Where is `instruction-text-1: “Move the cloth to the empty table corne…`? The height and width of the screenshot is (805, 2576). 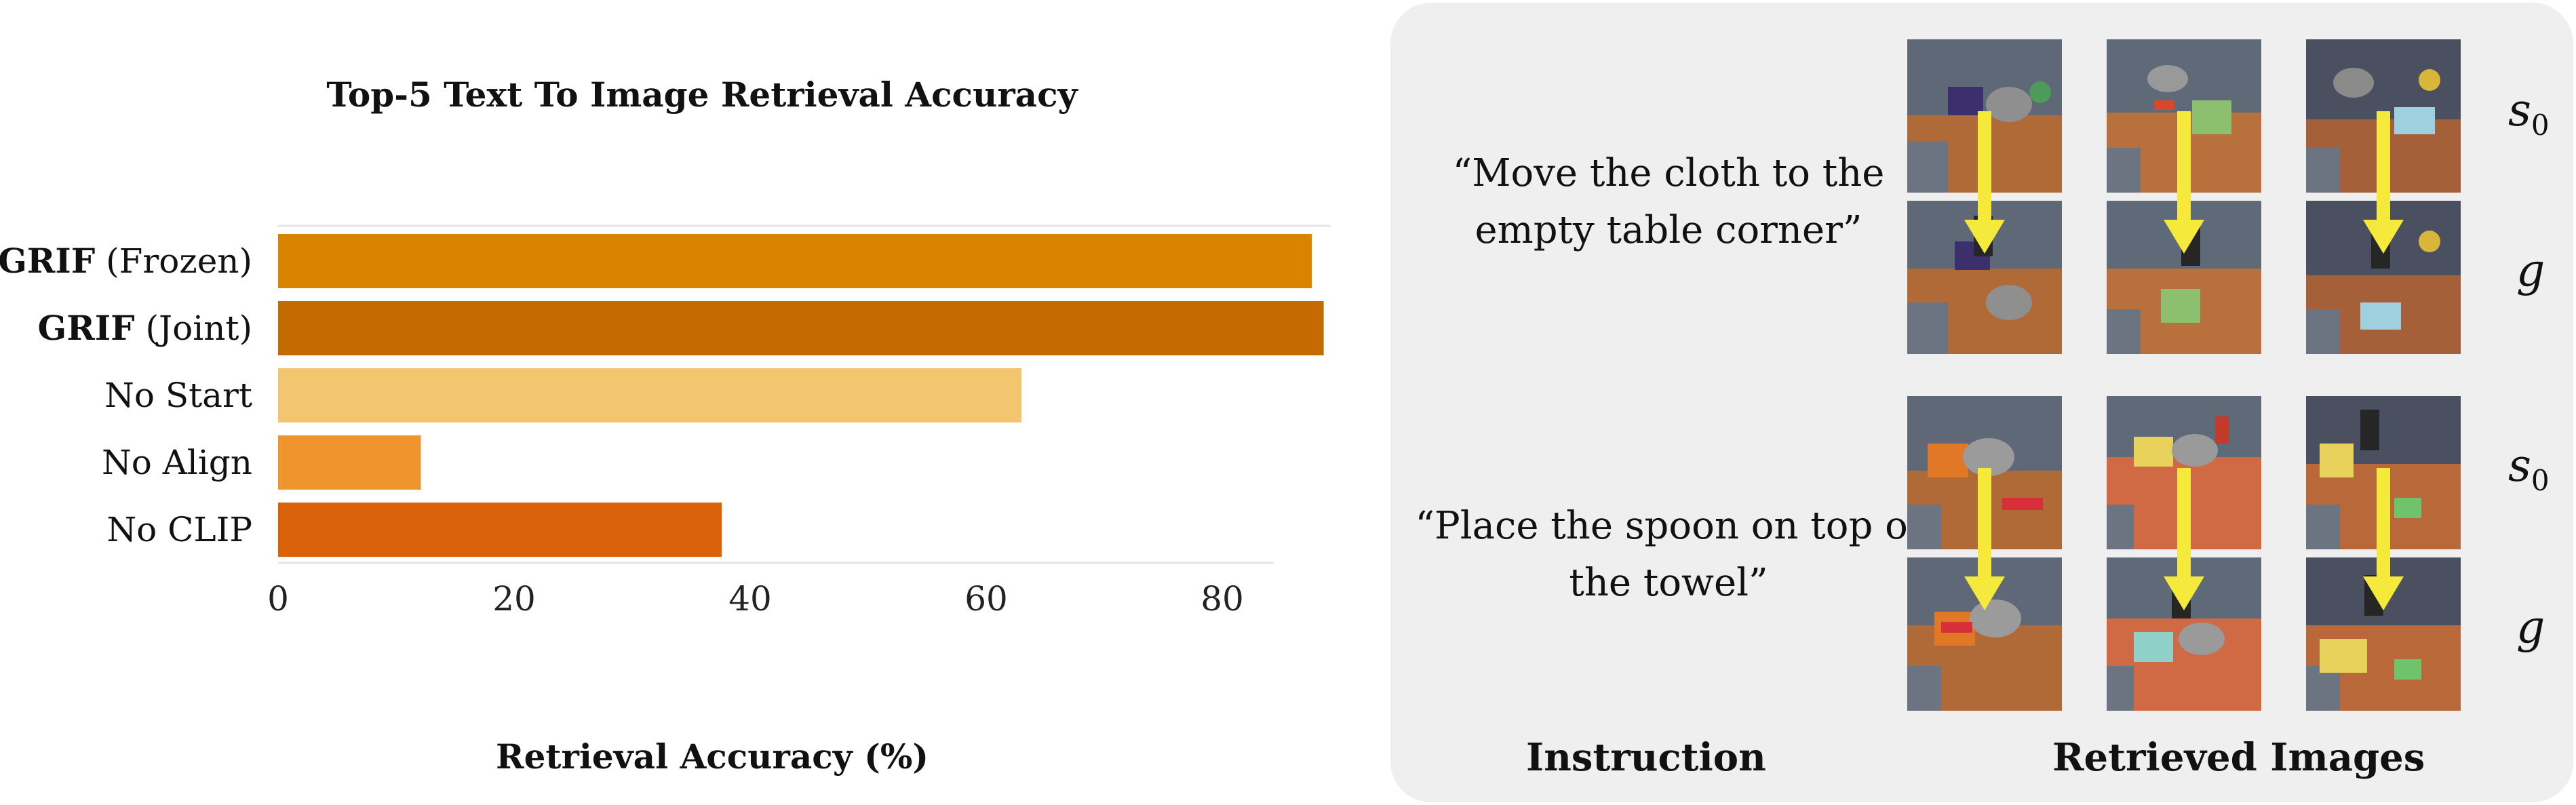 instruction-text-1: “Move the cloth to the empty table corne… is located at coordinates (1668, 201).